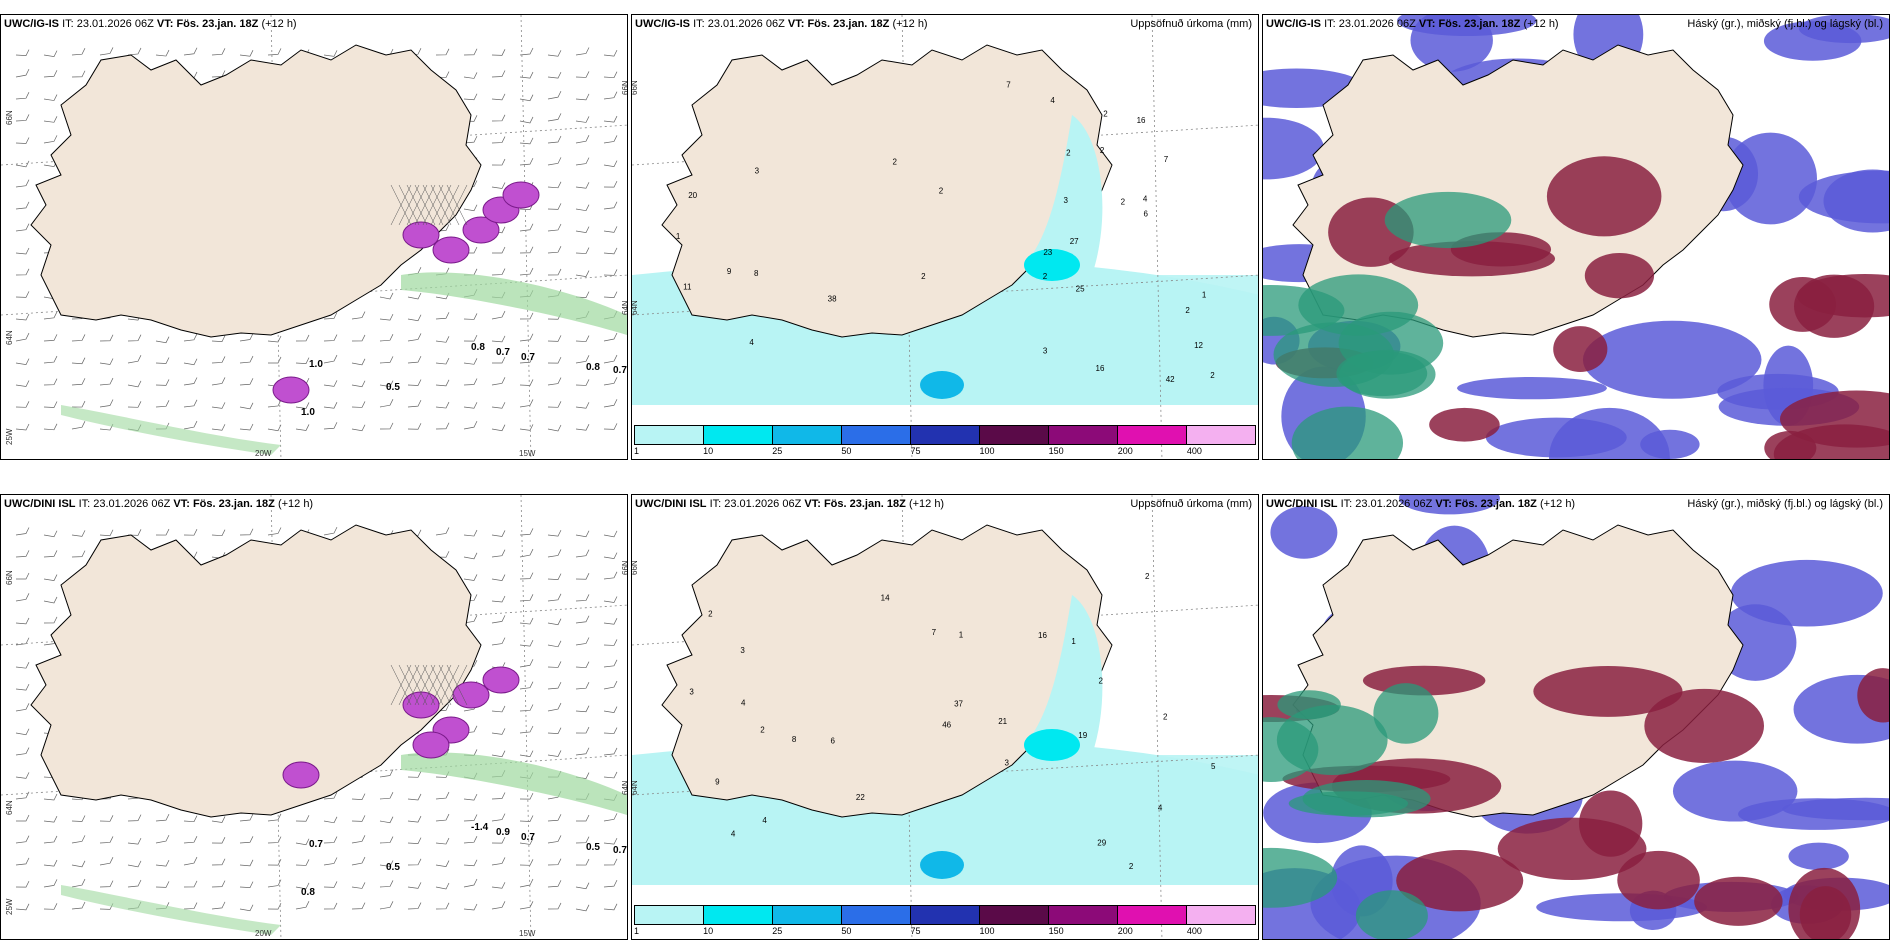  Describe the element at coordinates (1074, 241) in the screenshot. I see `precip-value-label: 27` at that location.